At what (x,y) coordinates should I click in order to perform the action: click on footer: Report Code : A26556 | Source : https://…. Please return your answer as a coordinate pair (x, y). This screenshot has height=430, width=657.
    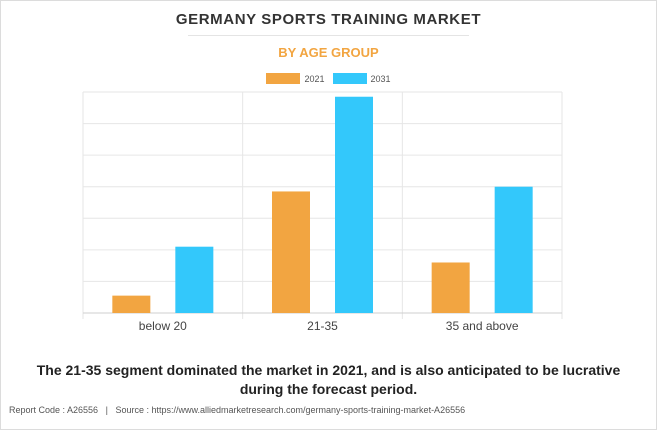
    Looking at the image, I should click on (237, 410).